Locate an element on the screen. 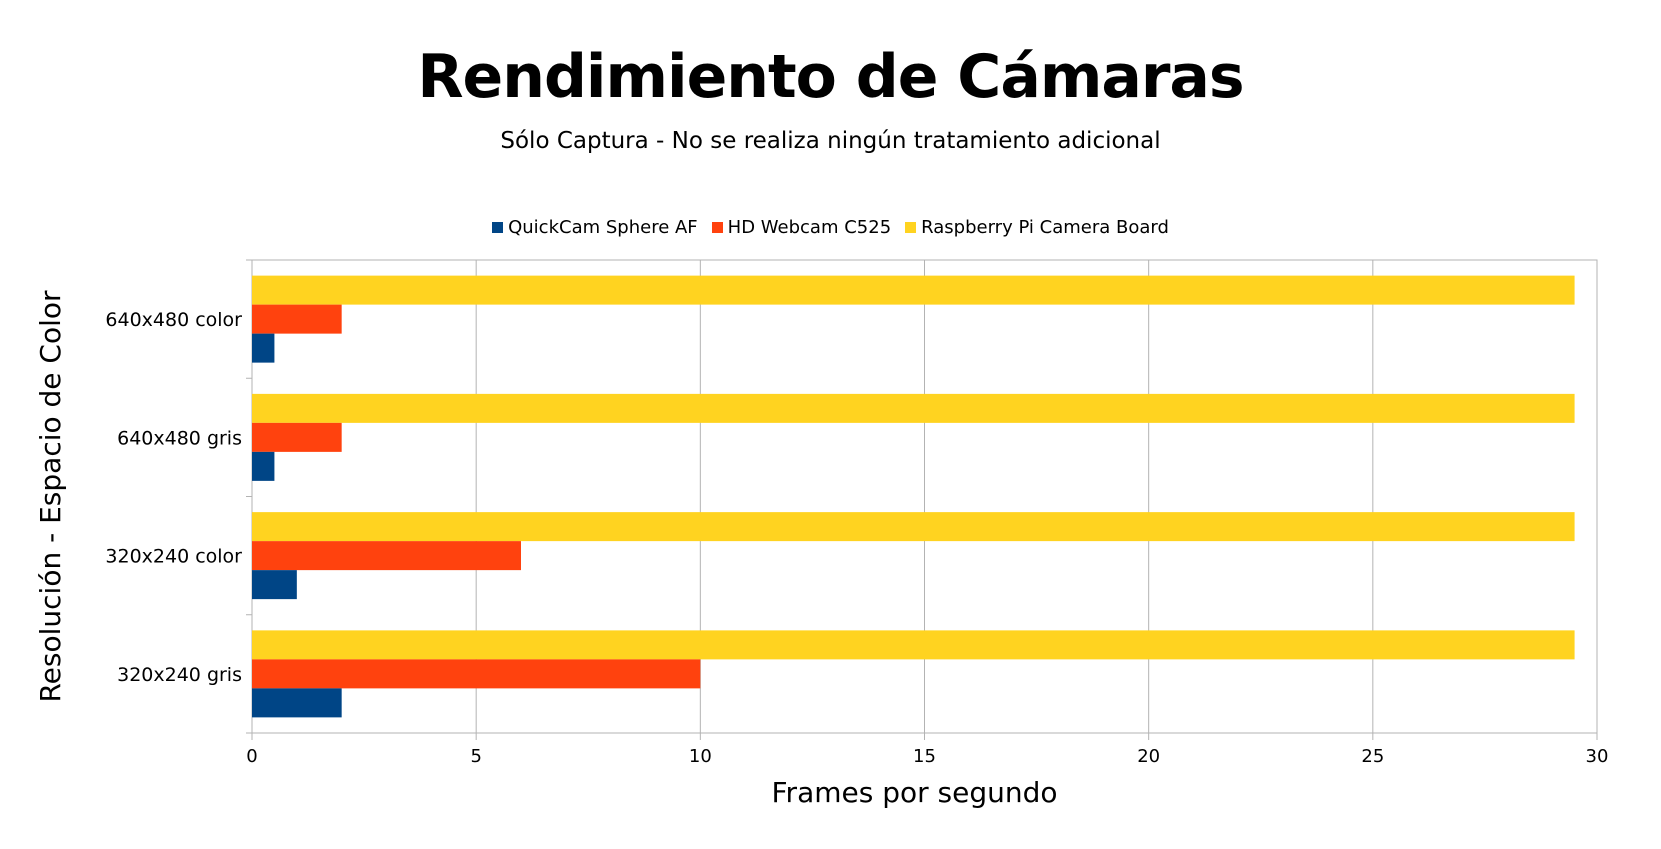  x-tick-label: 20 is located at coordinates (1148, 756).